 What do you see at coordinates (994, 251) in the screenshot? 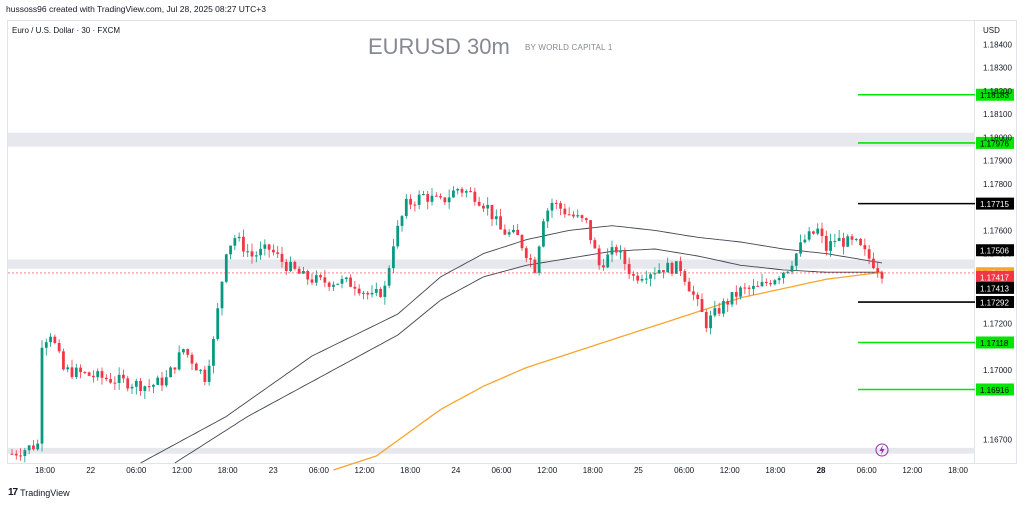
I see `axis-badge-label: 1.17506` at bounding box center [994, 251].